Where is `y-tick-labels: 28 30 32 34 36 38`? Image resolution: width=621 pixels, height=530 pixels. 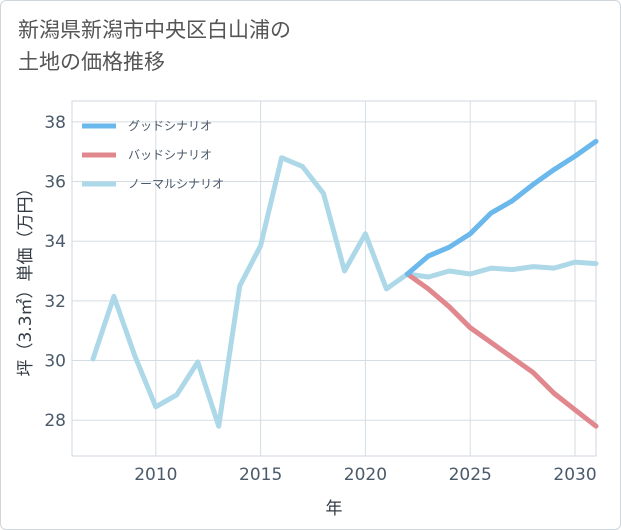
y-tick-labels: 28 30 32 34 36 38 is located at coordinates (55, 272).